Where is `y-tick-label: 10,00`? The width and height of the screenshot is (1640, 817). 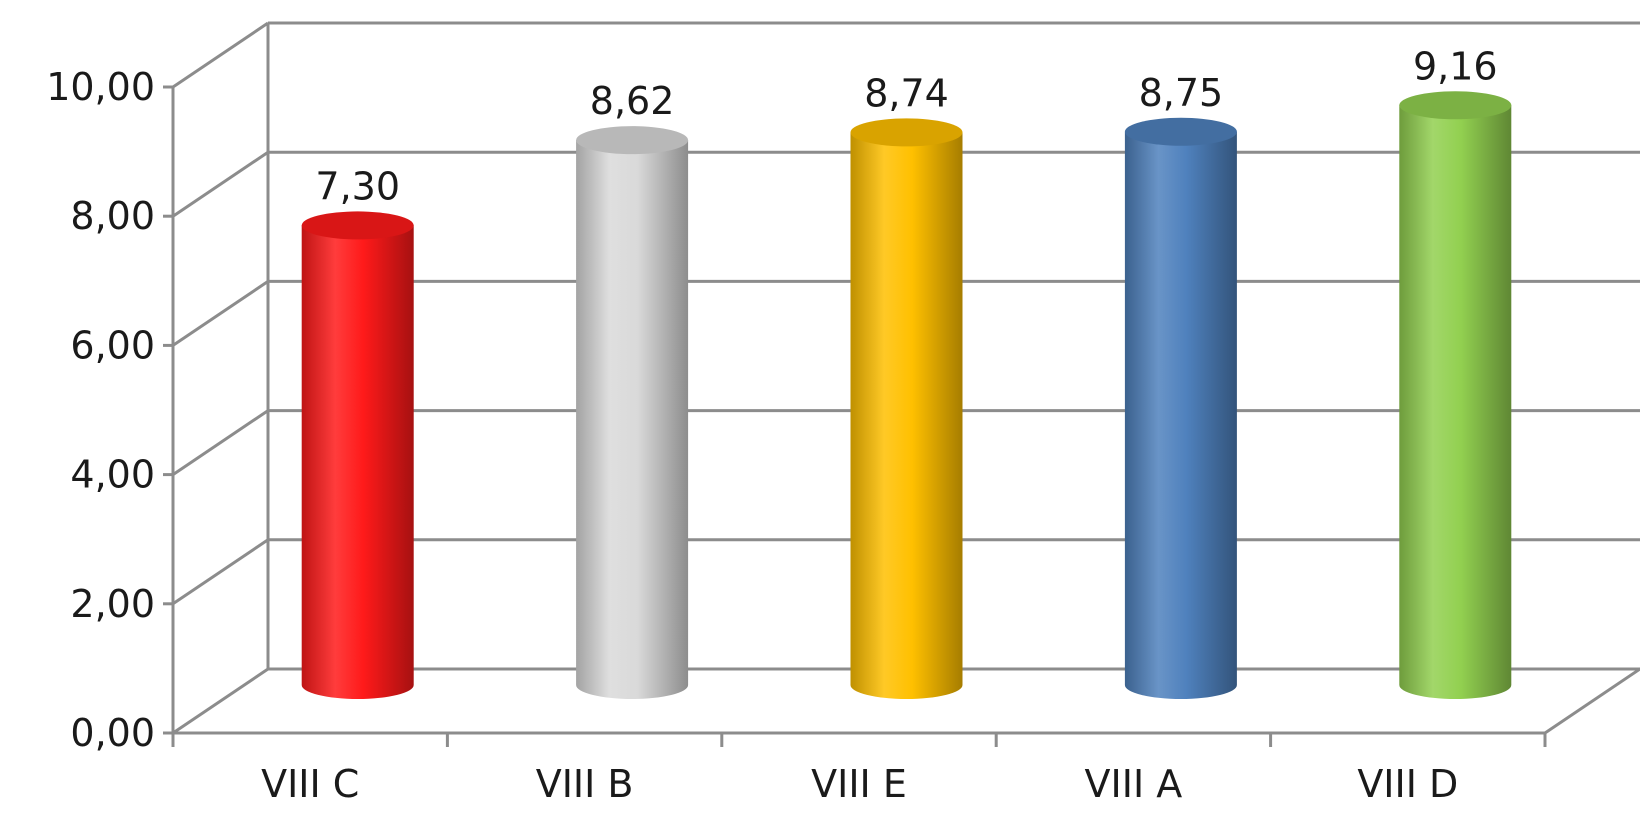 y-tick-label: 10,00 is located at coordinates (100, 87).